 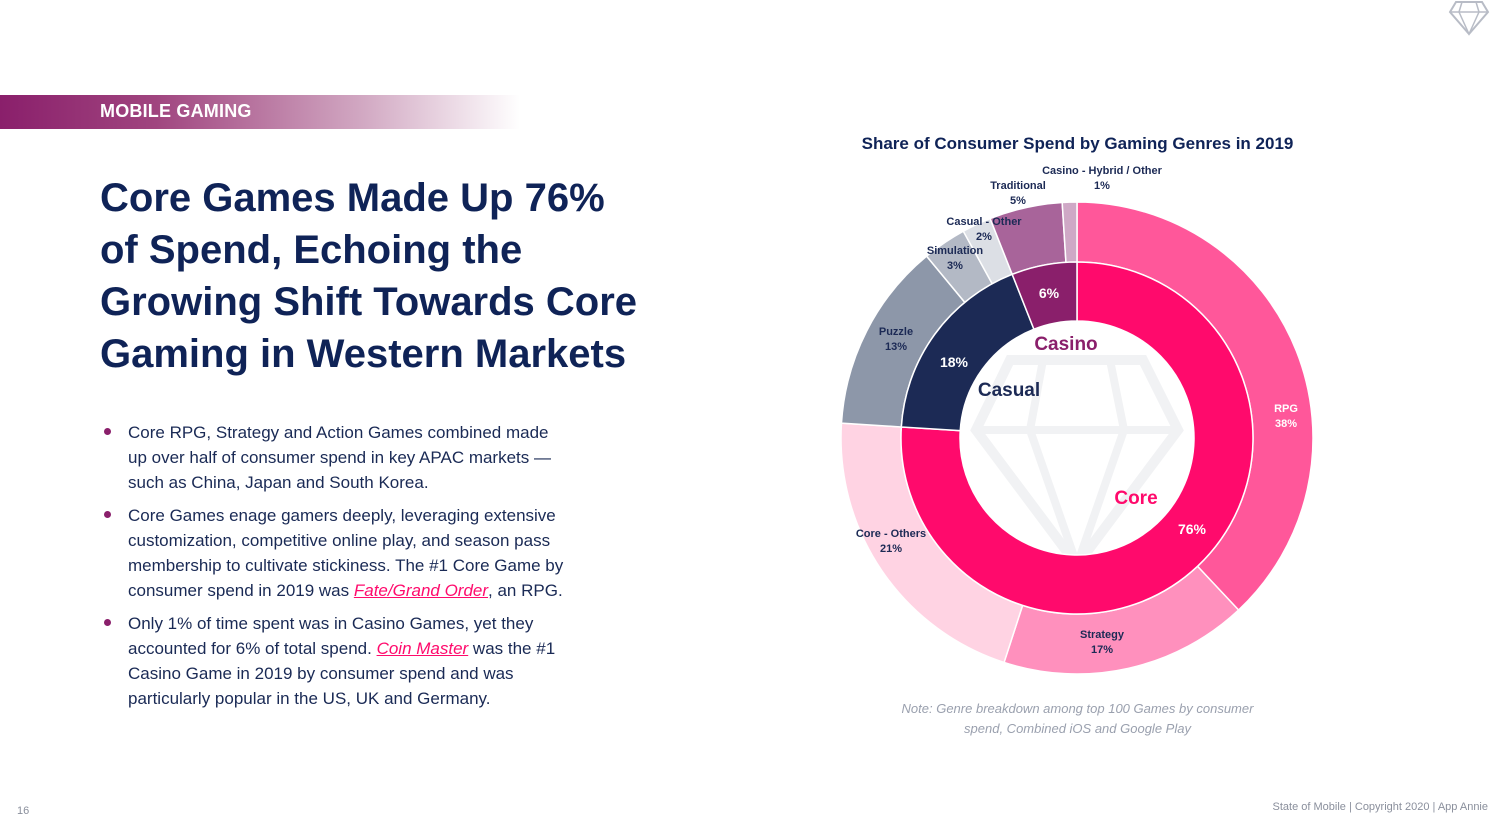 What do you see at coordinates (955, 251) in the screenshot?
I see `outer-slice-name-label: Simulation` at bounding box center [955, 251].